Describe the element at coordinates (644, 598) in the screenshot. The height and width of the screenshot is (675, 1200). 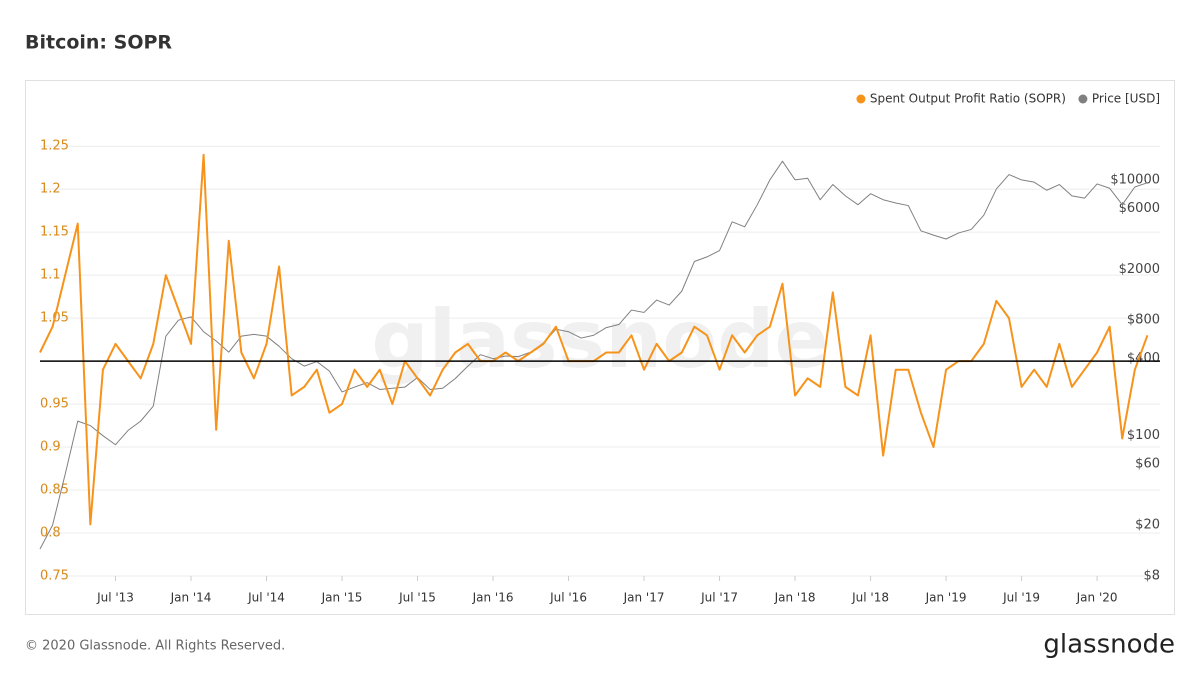
I see `x-tick-label: Jan '17` at that location.